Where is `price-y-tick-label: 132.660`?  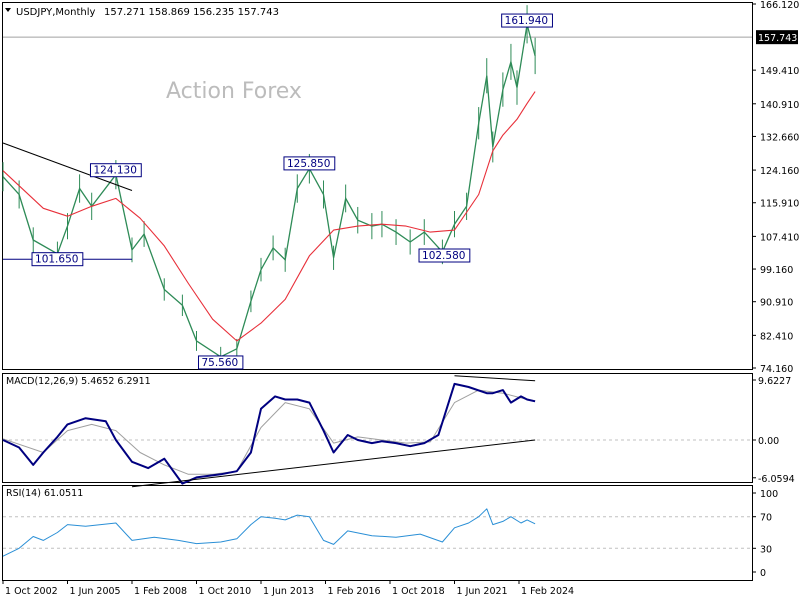 price-y-tick-label: 132.660 is located at coordinates (779, 137).